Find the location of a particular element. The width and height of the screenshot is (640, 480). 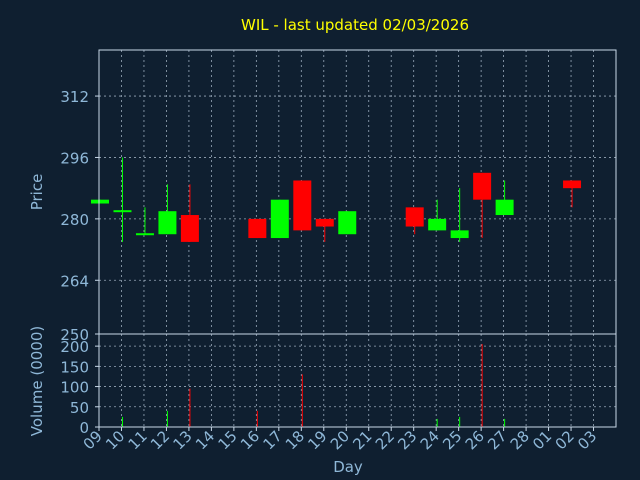

price-tick-label: 312 is located at coordinates (74, 97).